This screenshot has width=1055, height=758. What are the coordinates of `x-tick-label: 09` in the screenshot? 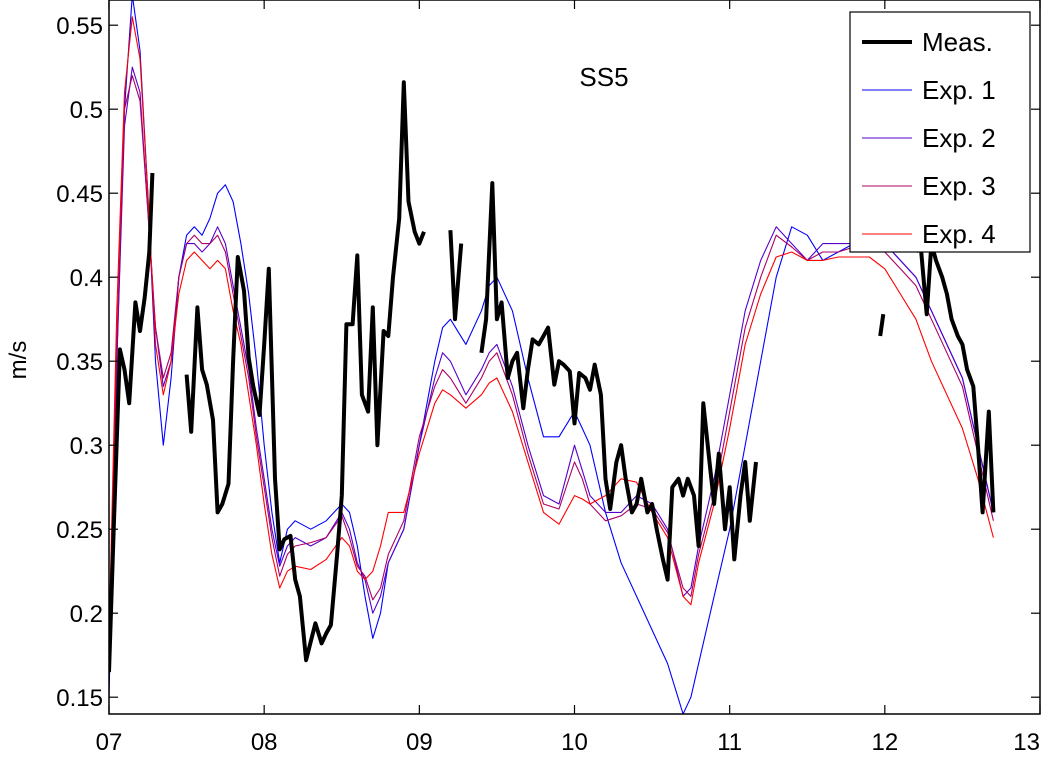 It's located at (419, 742).